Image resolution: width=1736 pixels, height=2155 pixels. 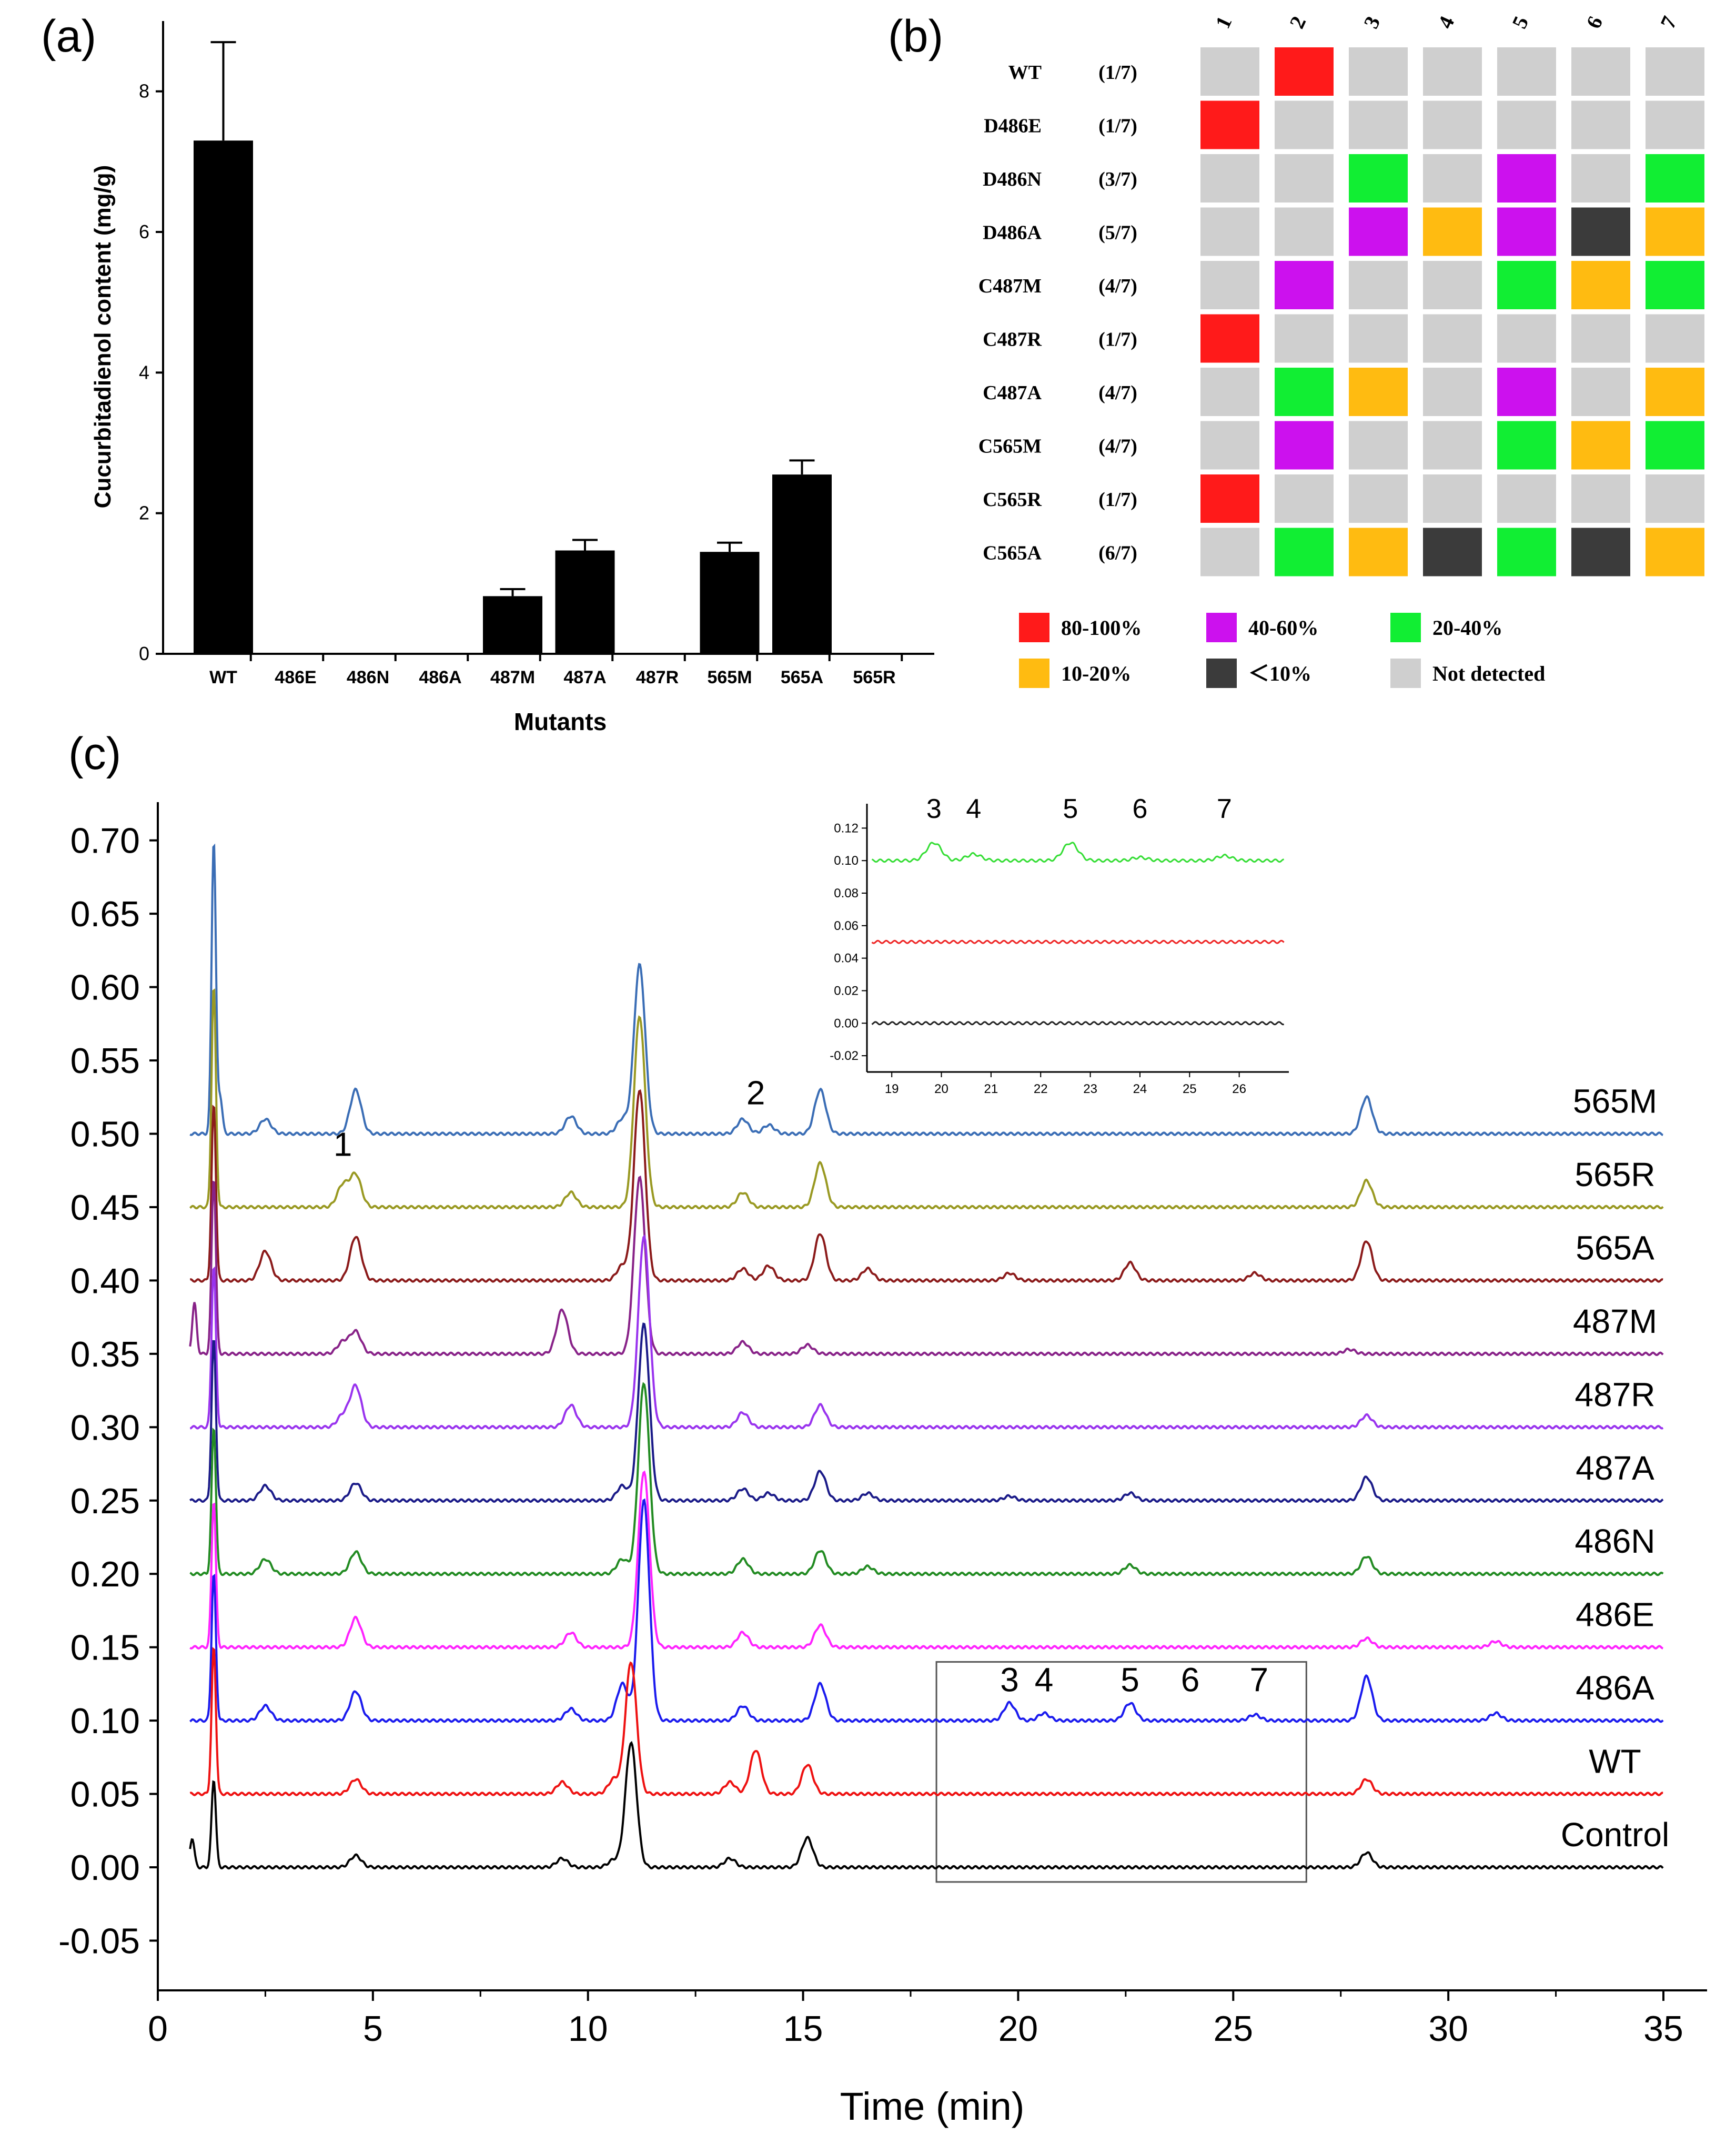 What do you see at coordinates (932, 2106) in the screenshot?
I see `x-axis-label: Time (min)` at bounding box center [932, 2106].